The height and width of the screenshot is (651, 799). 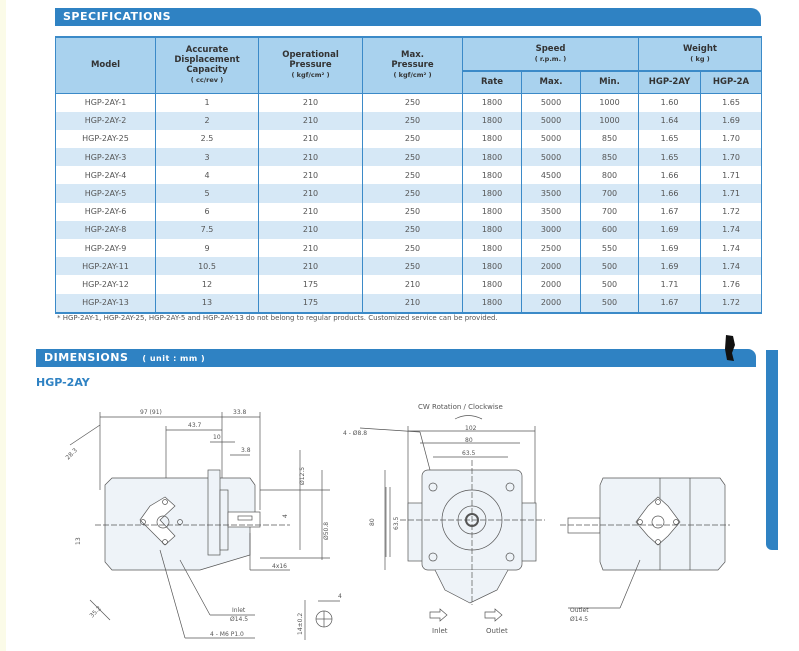 I want to click on table-cell: 4, so click(x=207, y=175).